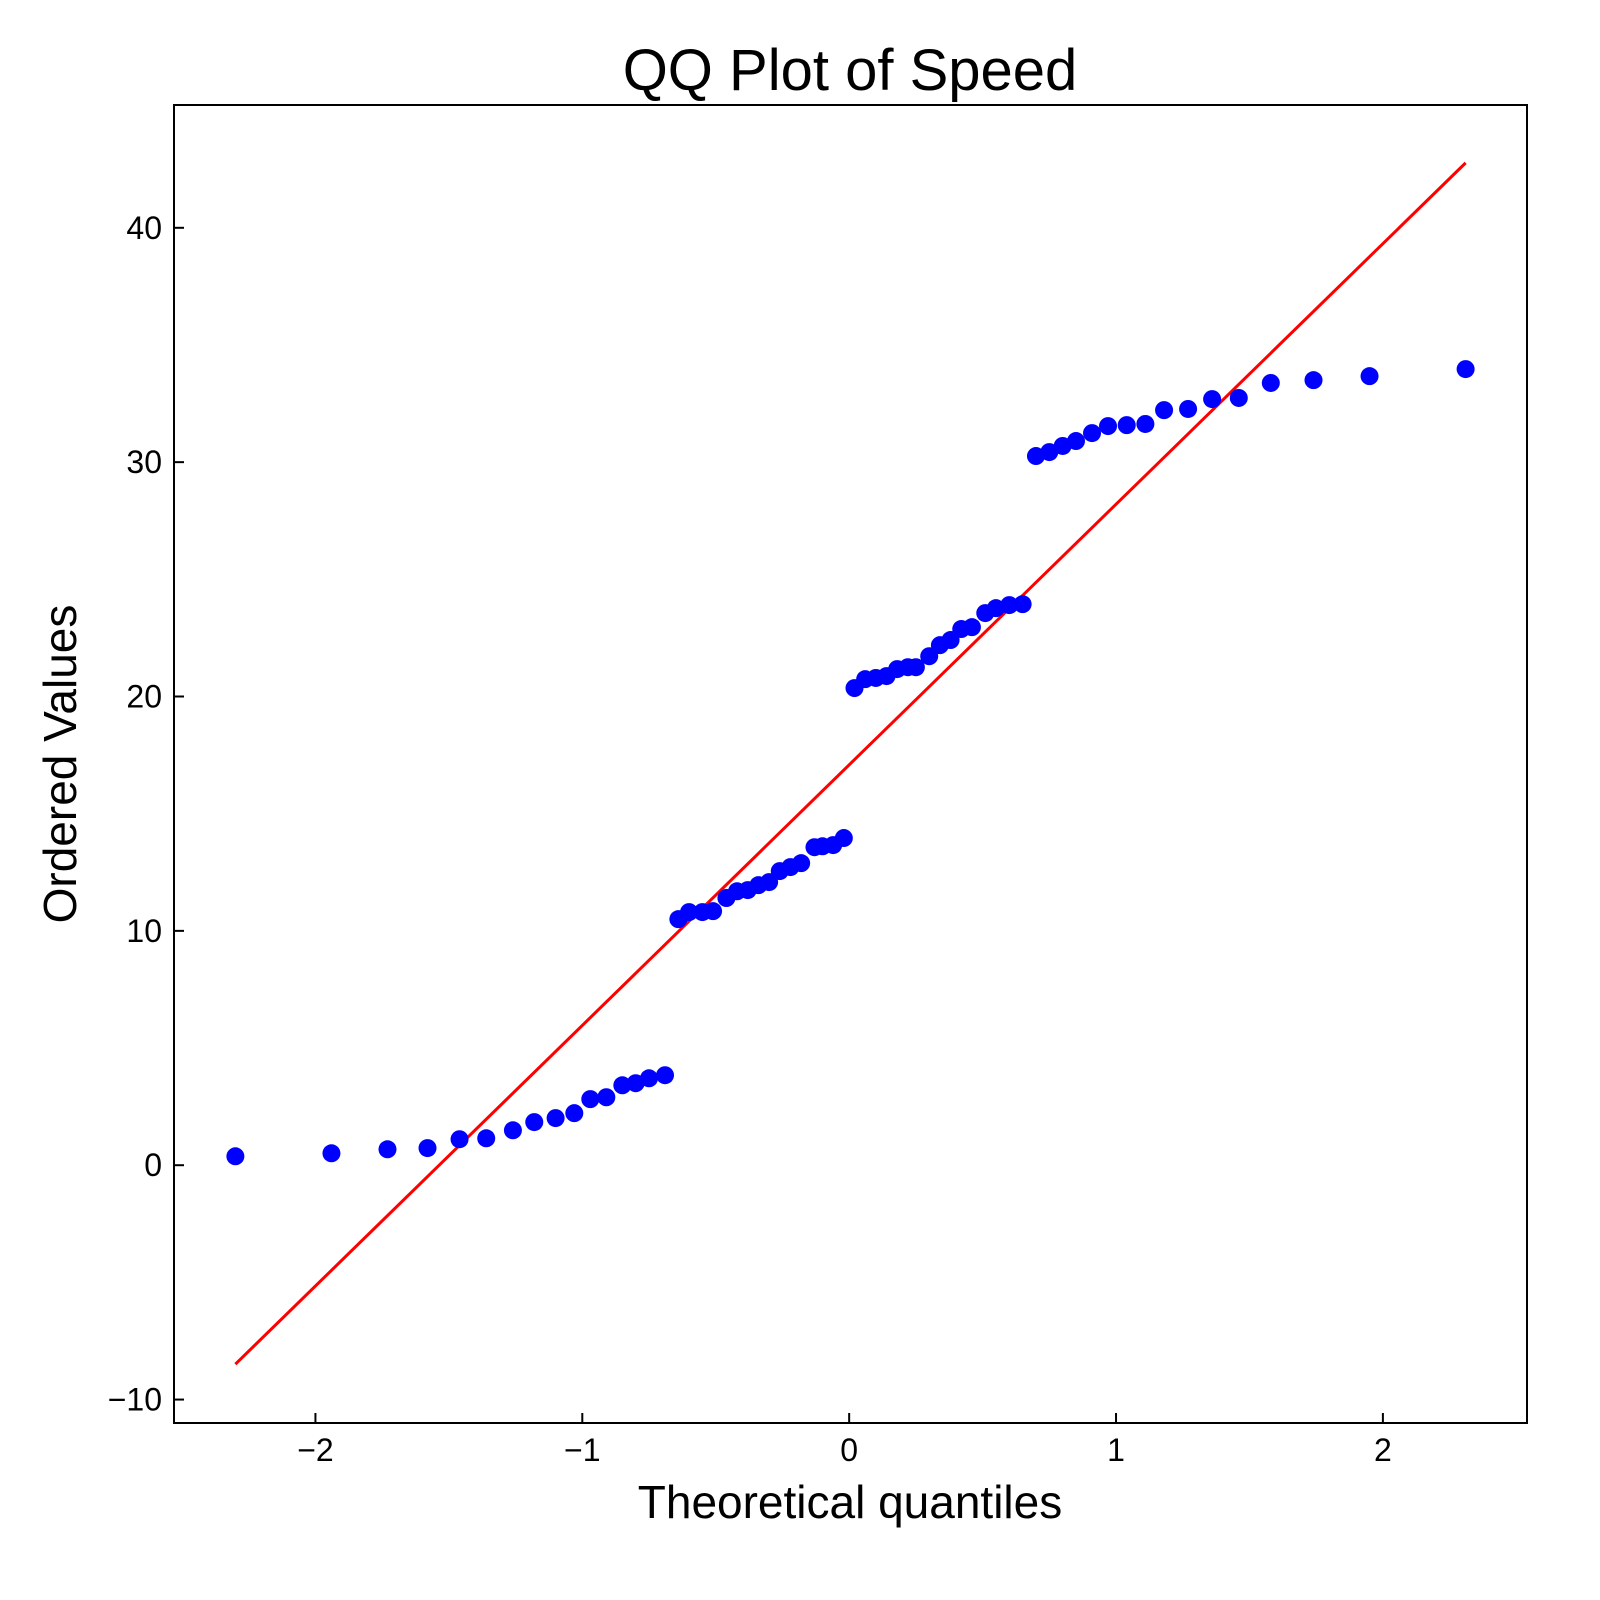  Describe the element at coordinates (144, 931) in the screenshot. I see `y-tick-label: 10` at that location.